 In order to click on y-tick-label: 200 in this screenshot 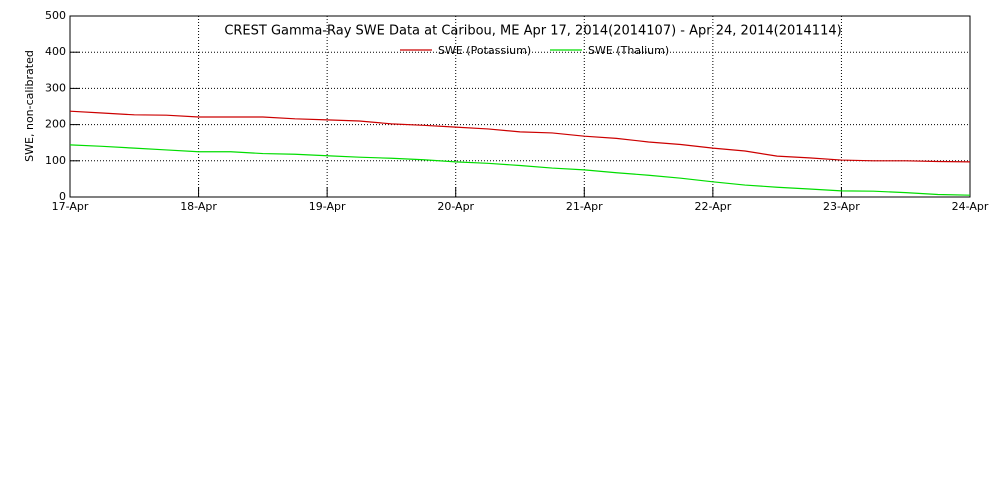, I will do `click(55, 124)`.